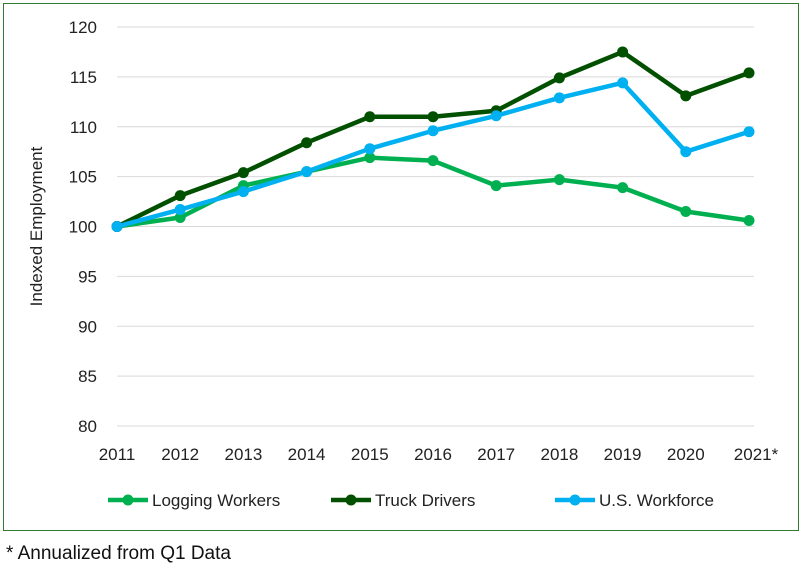  I want to click on y-axis-label: Indexed Employment, so click(36, 226).